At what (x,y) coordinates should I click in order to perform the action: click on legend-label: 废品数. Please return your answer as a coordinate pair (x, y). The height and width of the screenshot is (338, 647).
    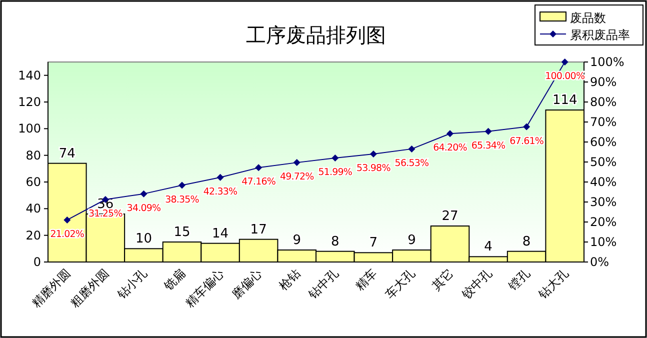
    Looking at the image, I should click on (588, 18).